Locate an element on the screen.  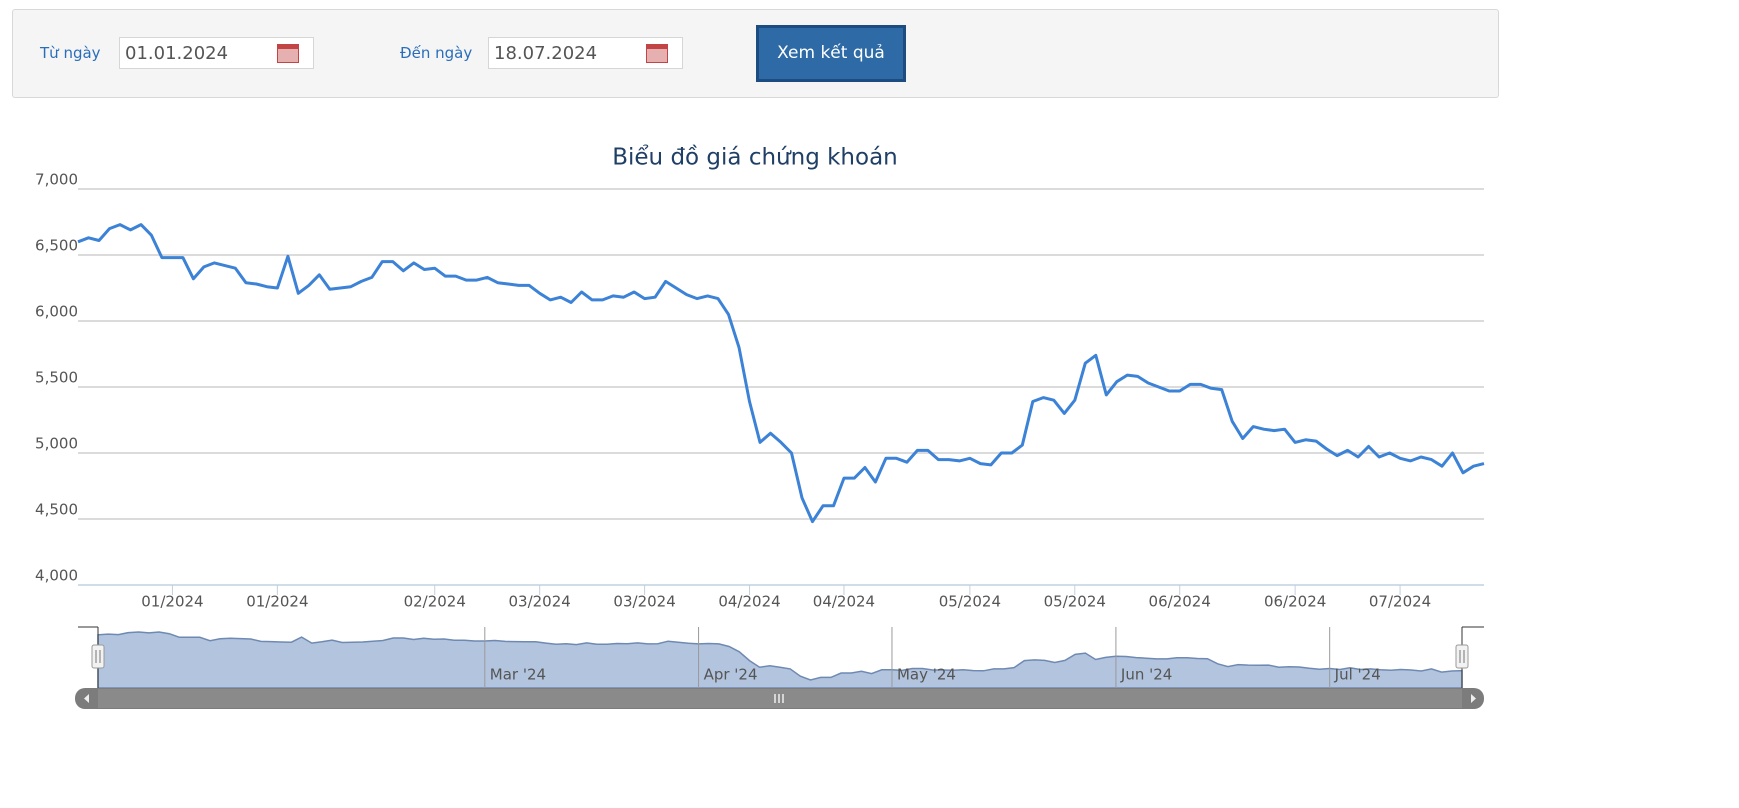
chart-title: Biểu đồ giá chứng khoán is located at coordinates (755, 158).